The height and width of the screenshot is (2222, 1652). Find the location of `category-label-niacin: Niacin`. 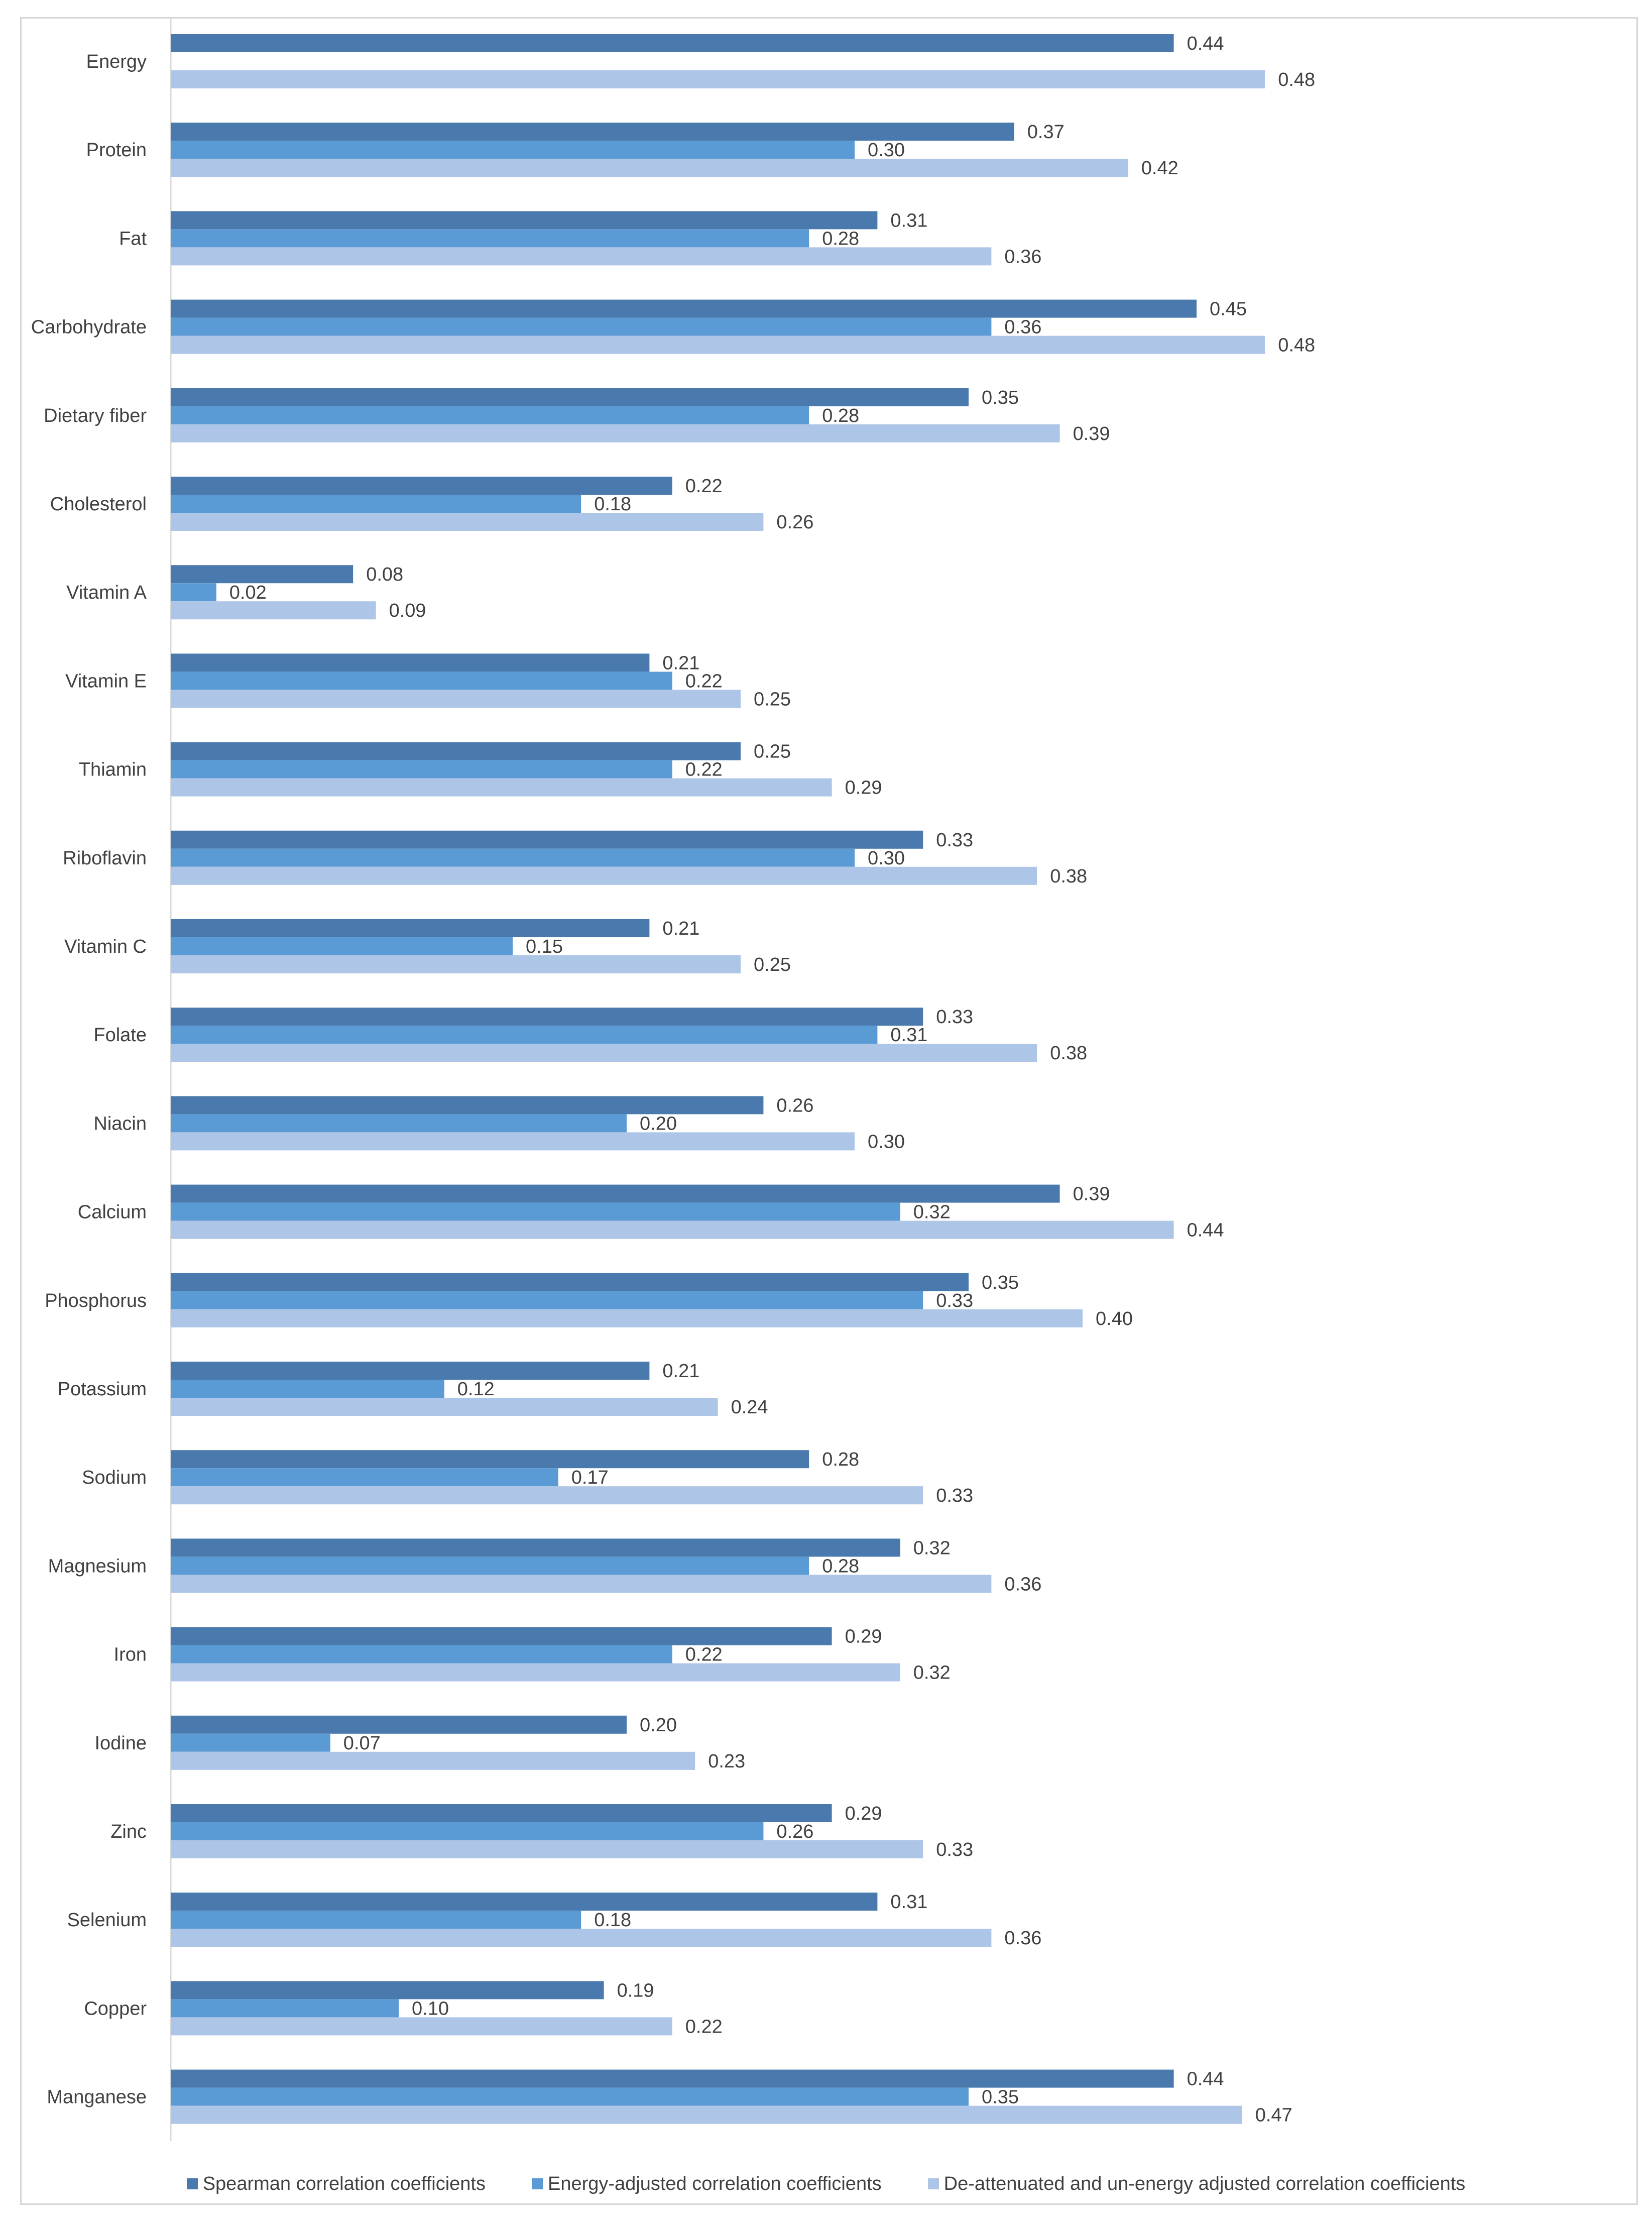

category-label-niacin: Niacin is located at coordinates (120, 1123).